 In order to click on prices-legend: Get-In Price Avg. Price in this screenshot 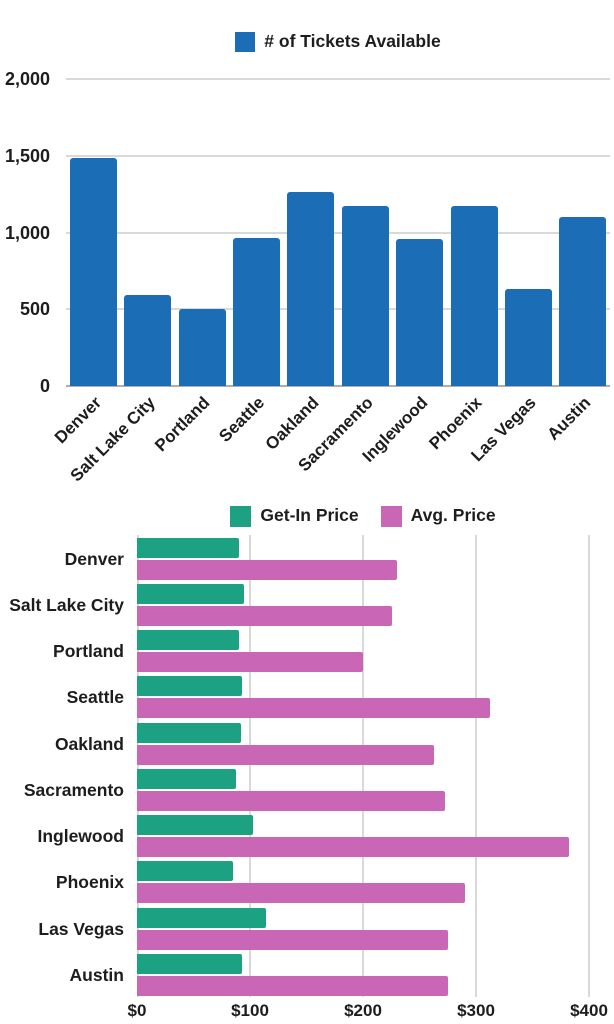, I will do `click(363, 516)`.